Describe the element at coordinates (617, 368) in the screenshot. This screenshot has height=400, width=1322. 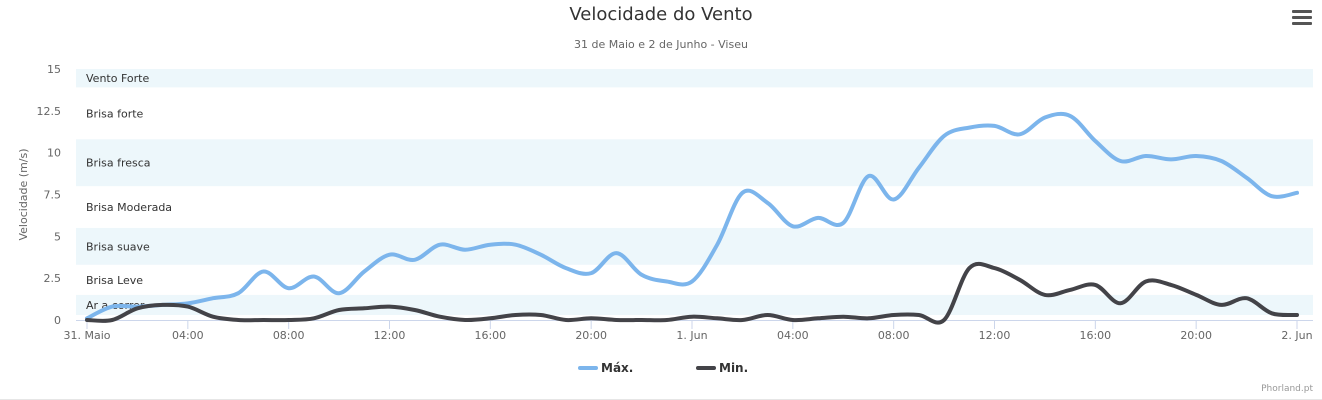
I see `legend-label: Máx.` at that location.